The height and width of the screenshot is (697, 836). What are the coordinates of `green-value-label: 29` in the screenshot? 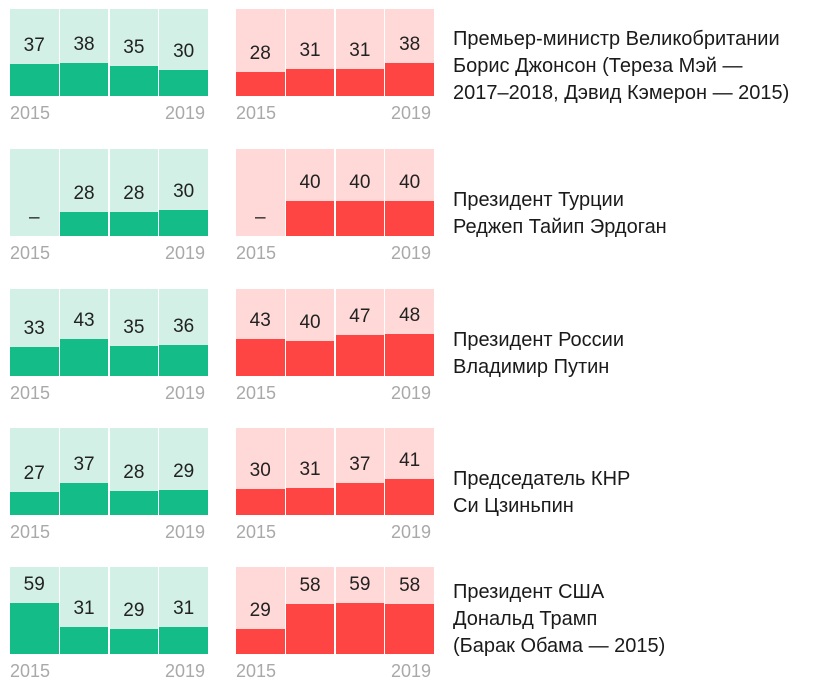 It's located at (134, 610).